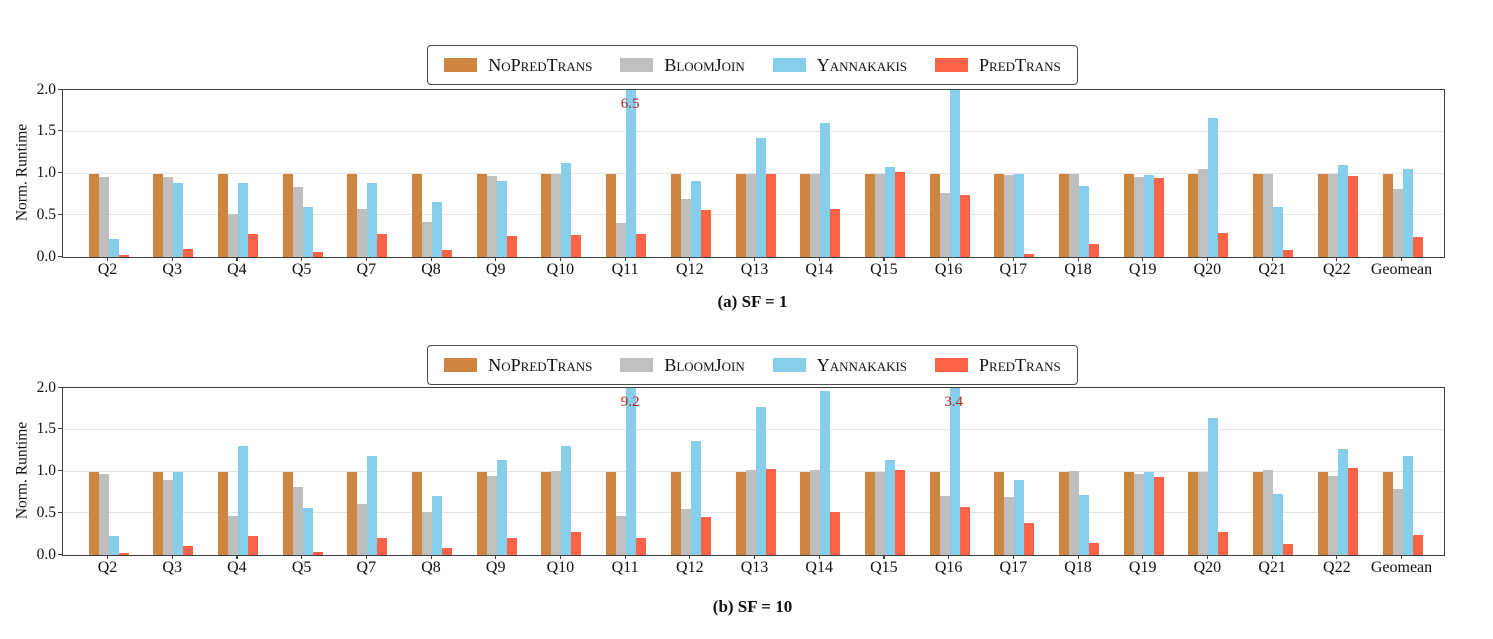  What do you see at coordinates (560, 567) in the screenshot?
I see `x-tick-label: Q10` at bounding box center [560, 567].